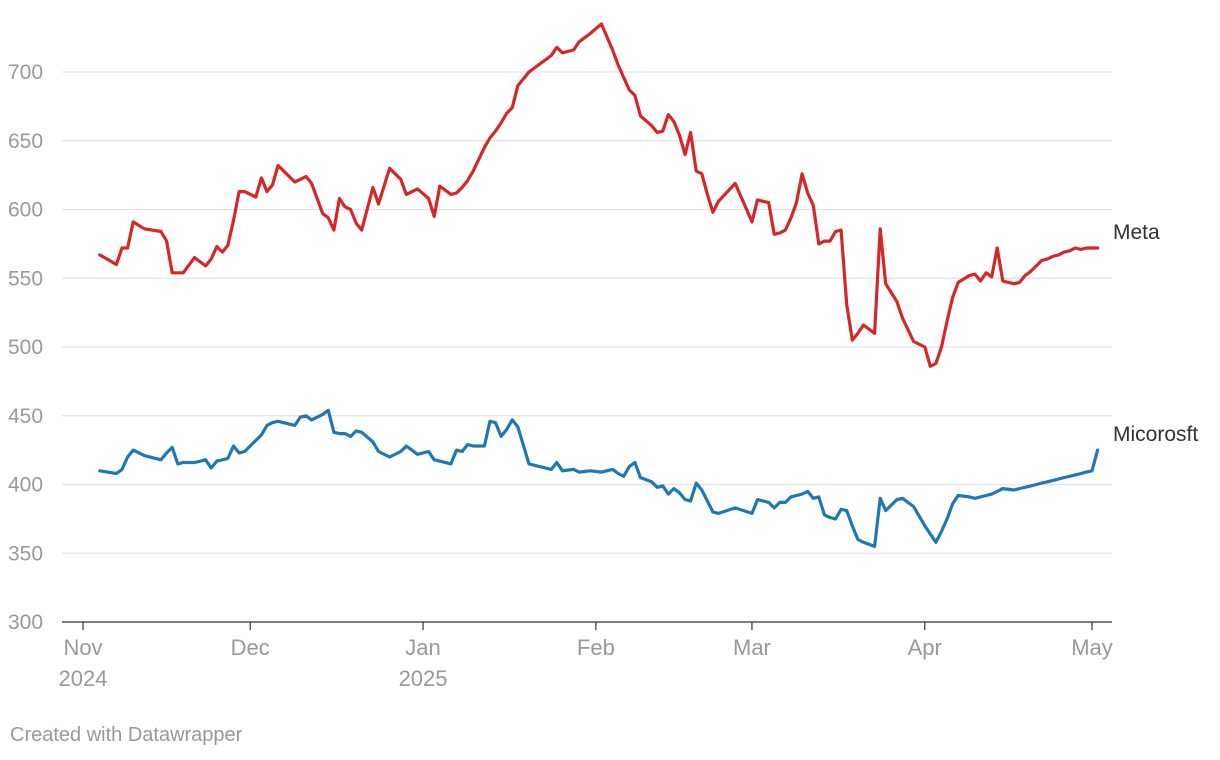 This screenshot has width=1220, height=760. What do you see at coordinates (925, 647) in the screenshot?
I see `x-tick-label: Apr` at bounding box center [925, 647].